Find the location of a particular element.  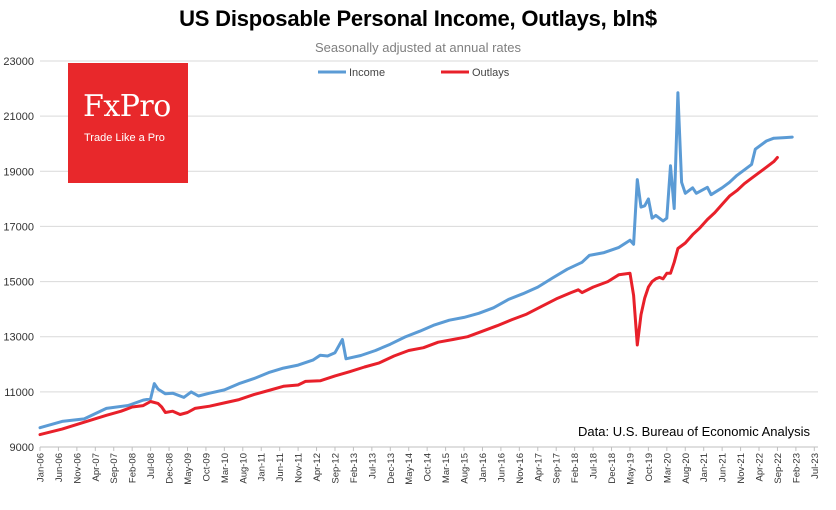

x-tick-label: Sep-17 is located at coordinates (557, 468).